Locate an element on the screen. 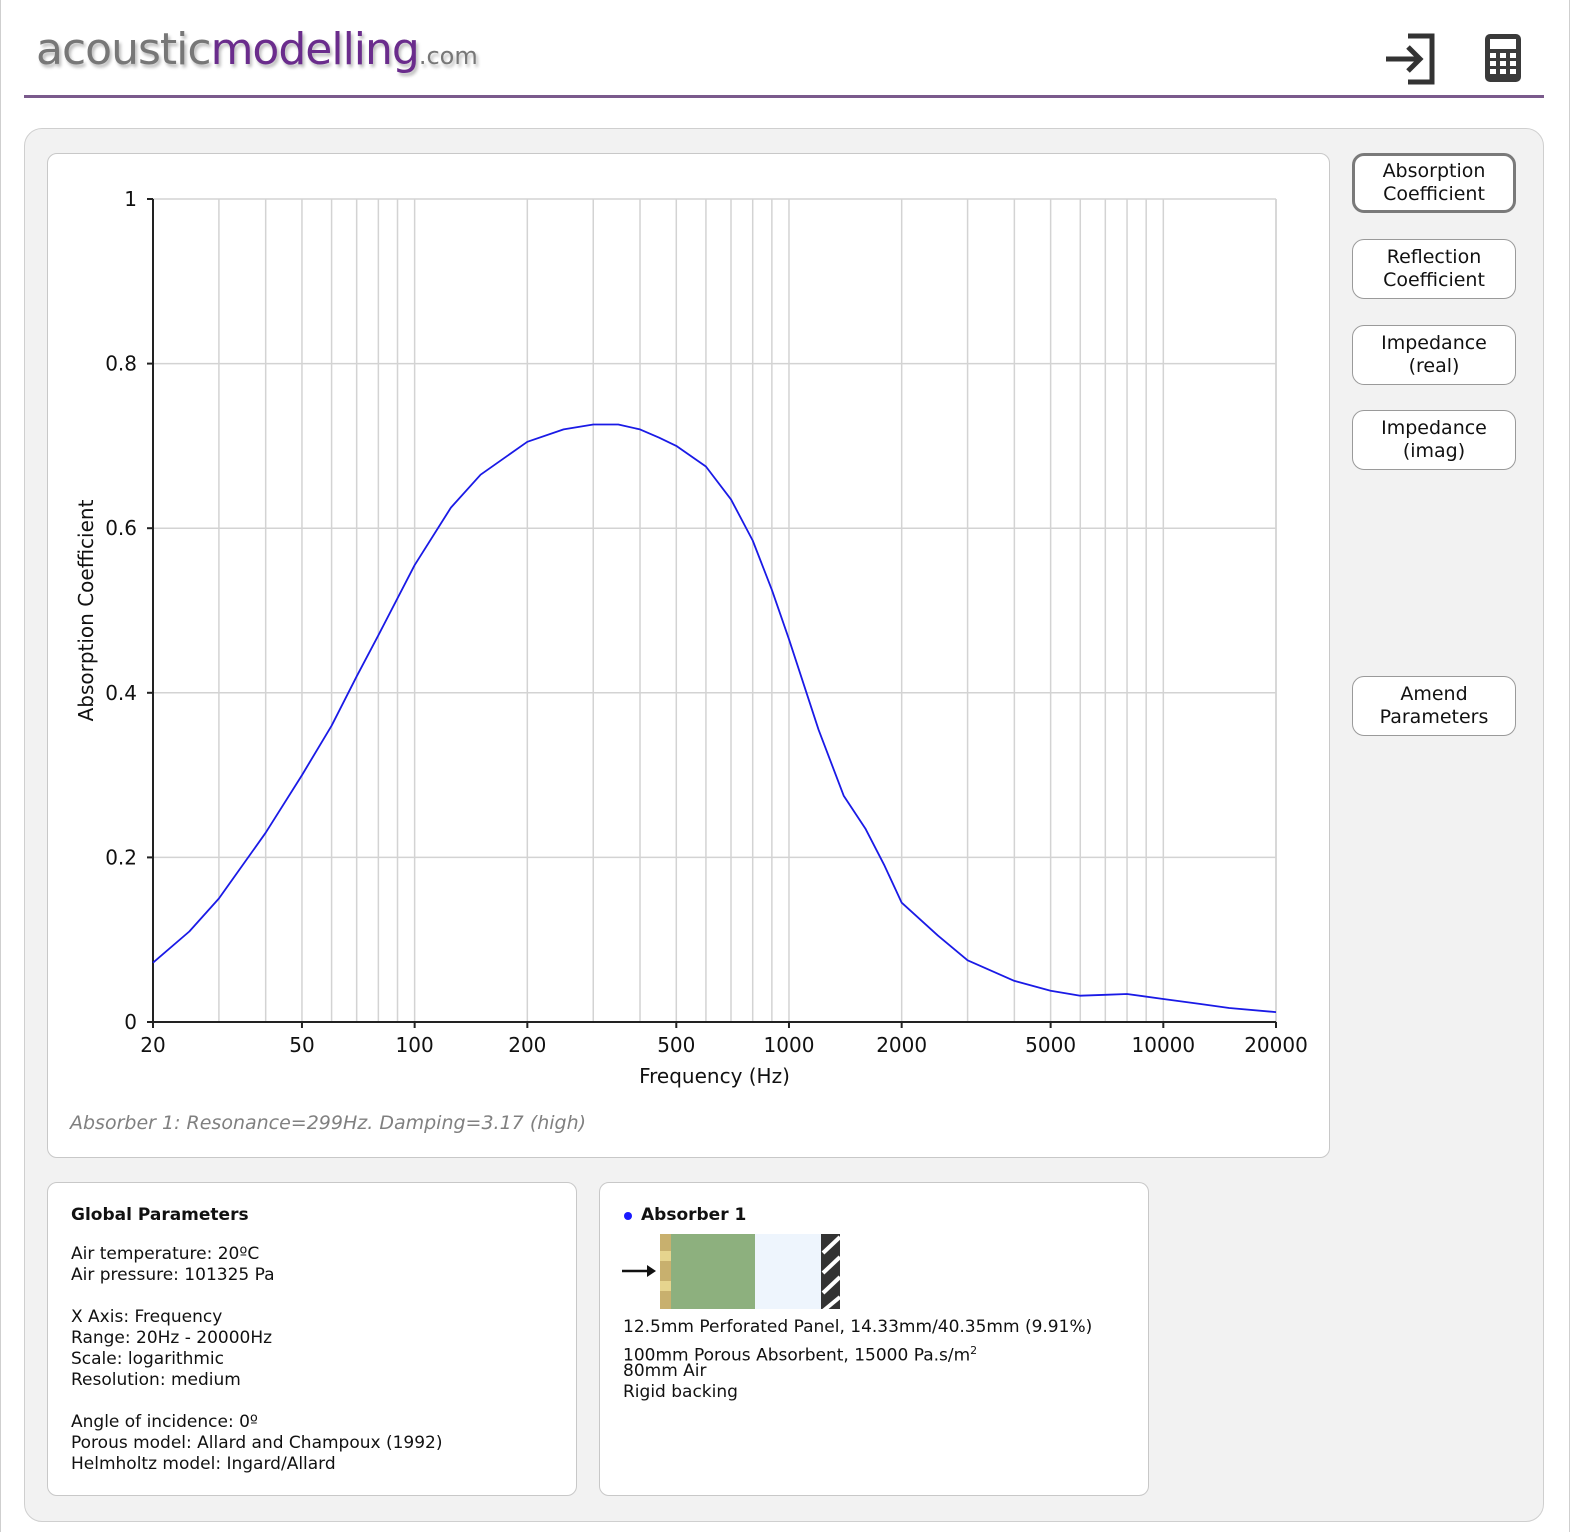  y-tick-label: 0.8 is located at coordinates (121, 364).